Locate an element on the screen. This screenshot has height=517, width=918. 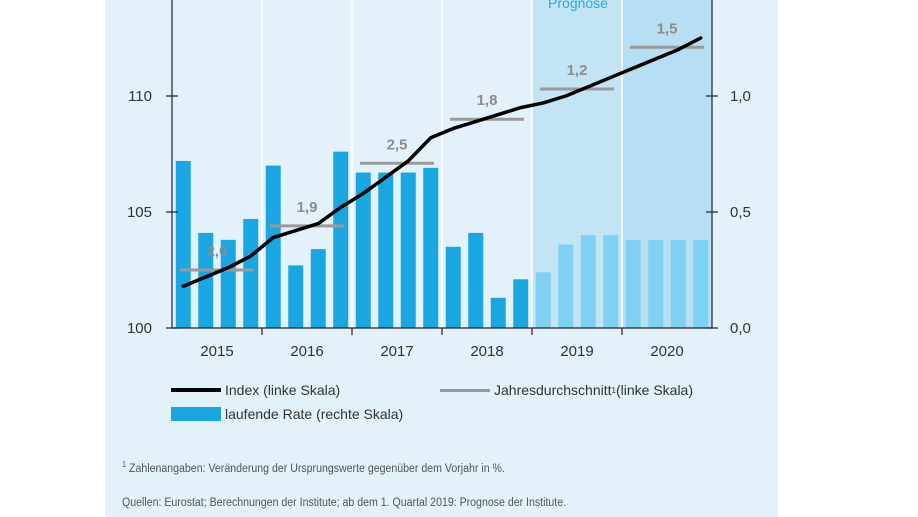
annual-average-label: 2,0 is located at coordinates (217, 251).